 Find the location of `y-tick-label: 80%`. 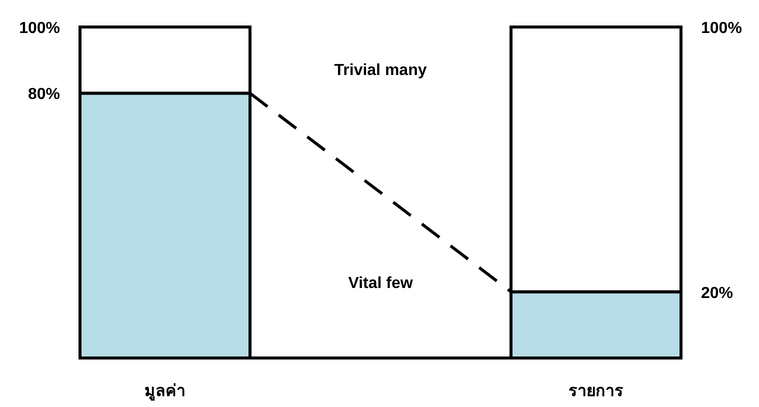

y-tick-label: 80% is located at coordinates (44, 95).